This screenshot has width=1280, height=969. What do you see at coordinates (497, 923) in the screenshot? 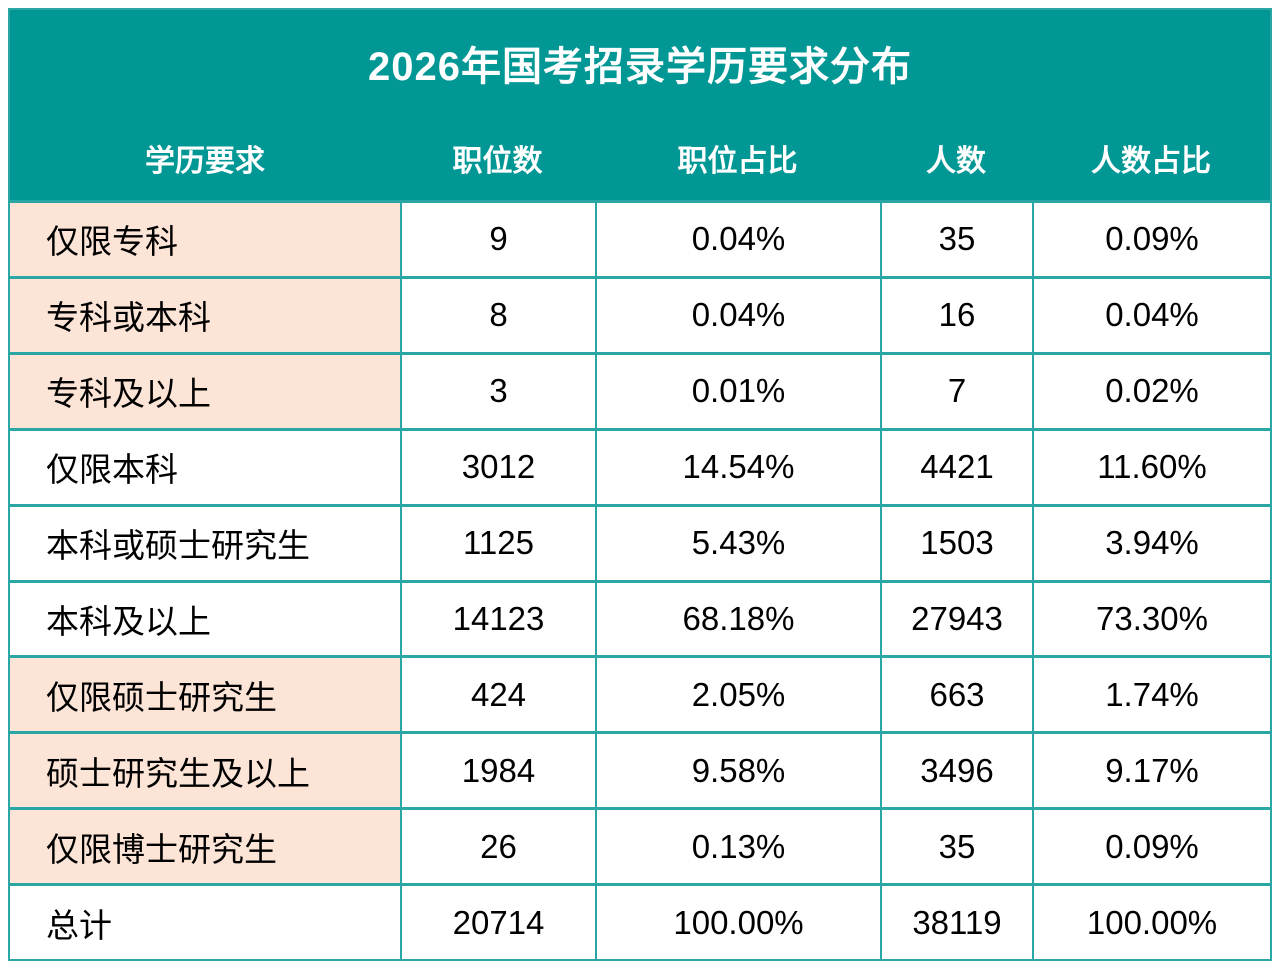
I see `position-count-cell: 20714` at bounding box center [497, 923].